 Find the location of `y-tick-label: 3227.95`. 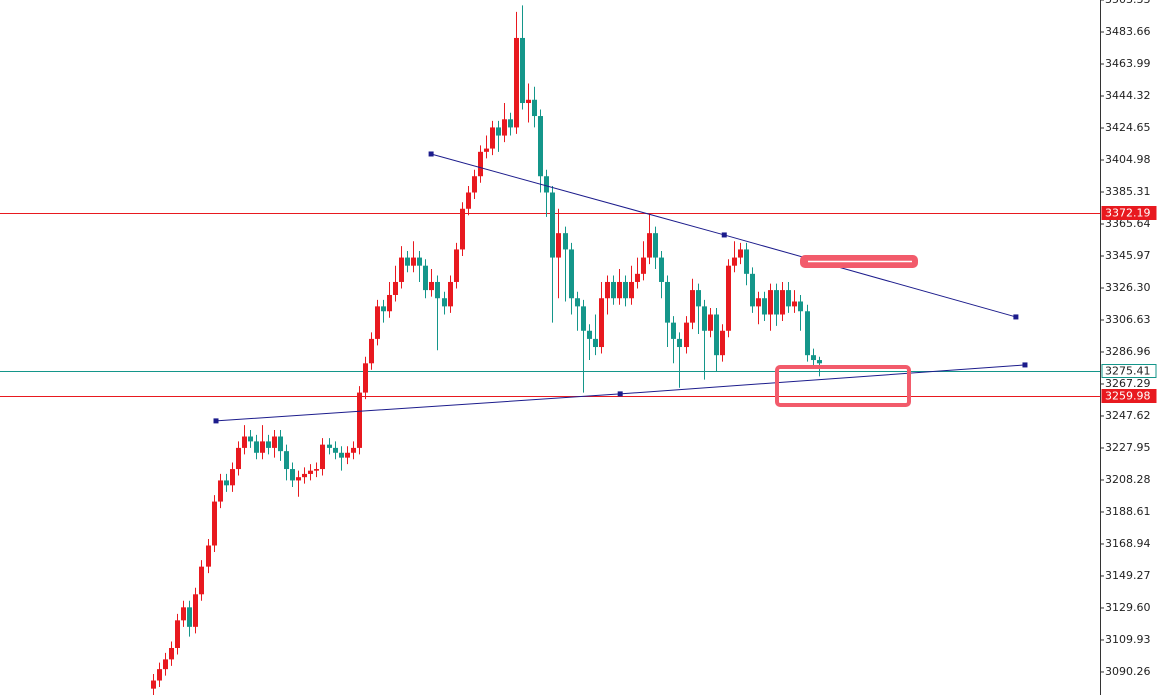

y-tick-label: 3227.95 is located at coordinates (1128, 447).